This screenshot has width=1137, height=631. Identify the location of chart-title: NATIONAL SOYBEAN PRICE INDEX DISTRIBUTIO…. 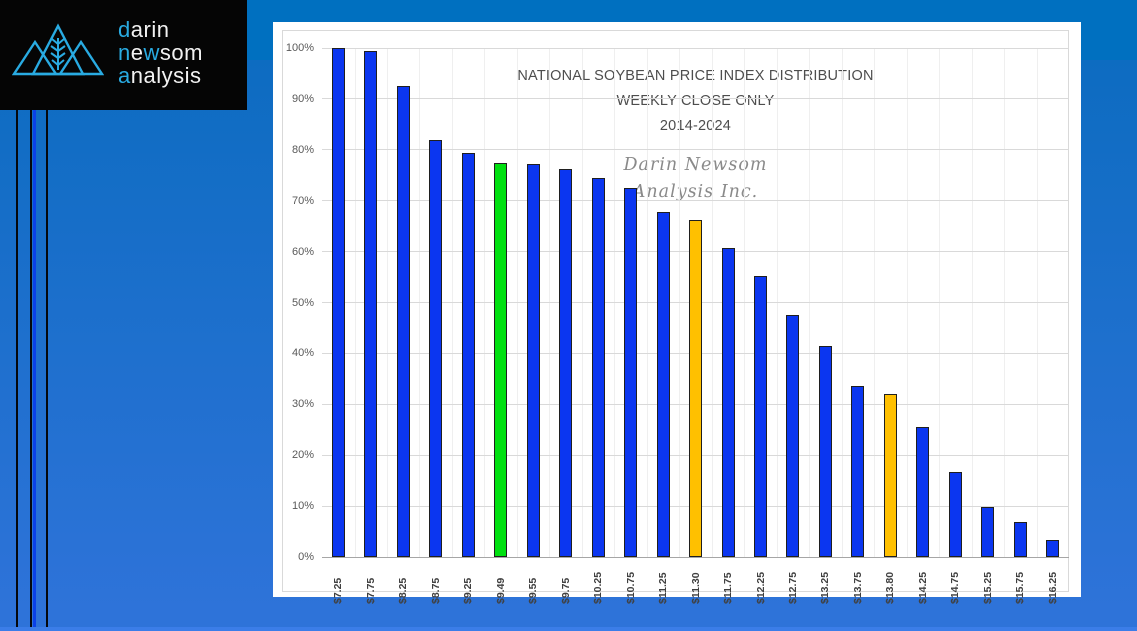
(695, 101).